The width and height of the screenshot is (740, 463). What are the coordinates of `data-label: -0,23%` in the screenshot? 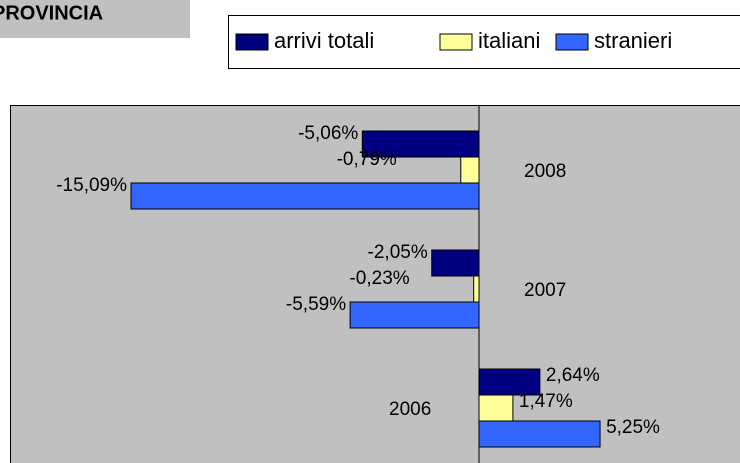 It's located at (379, 278).